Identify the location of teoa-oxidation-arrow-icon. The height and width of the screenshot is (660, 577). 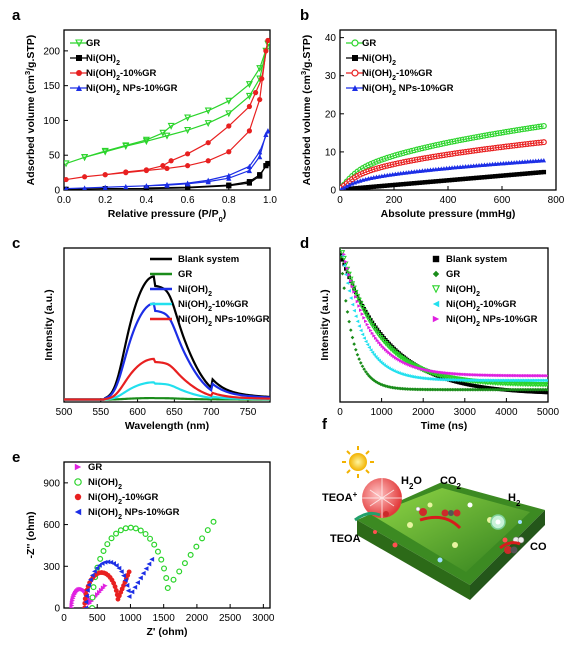
(367, 516).